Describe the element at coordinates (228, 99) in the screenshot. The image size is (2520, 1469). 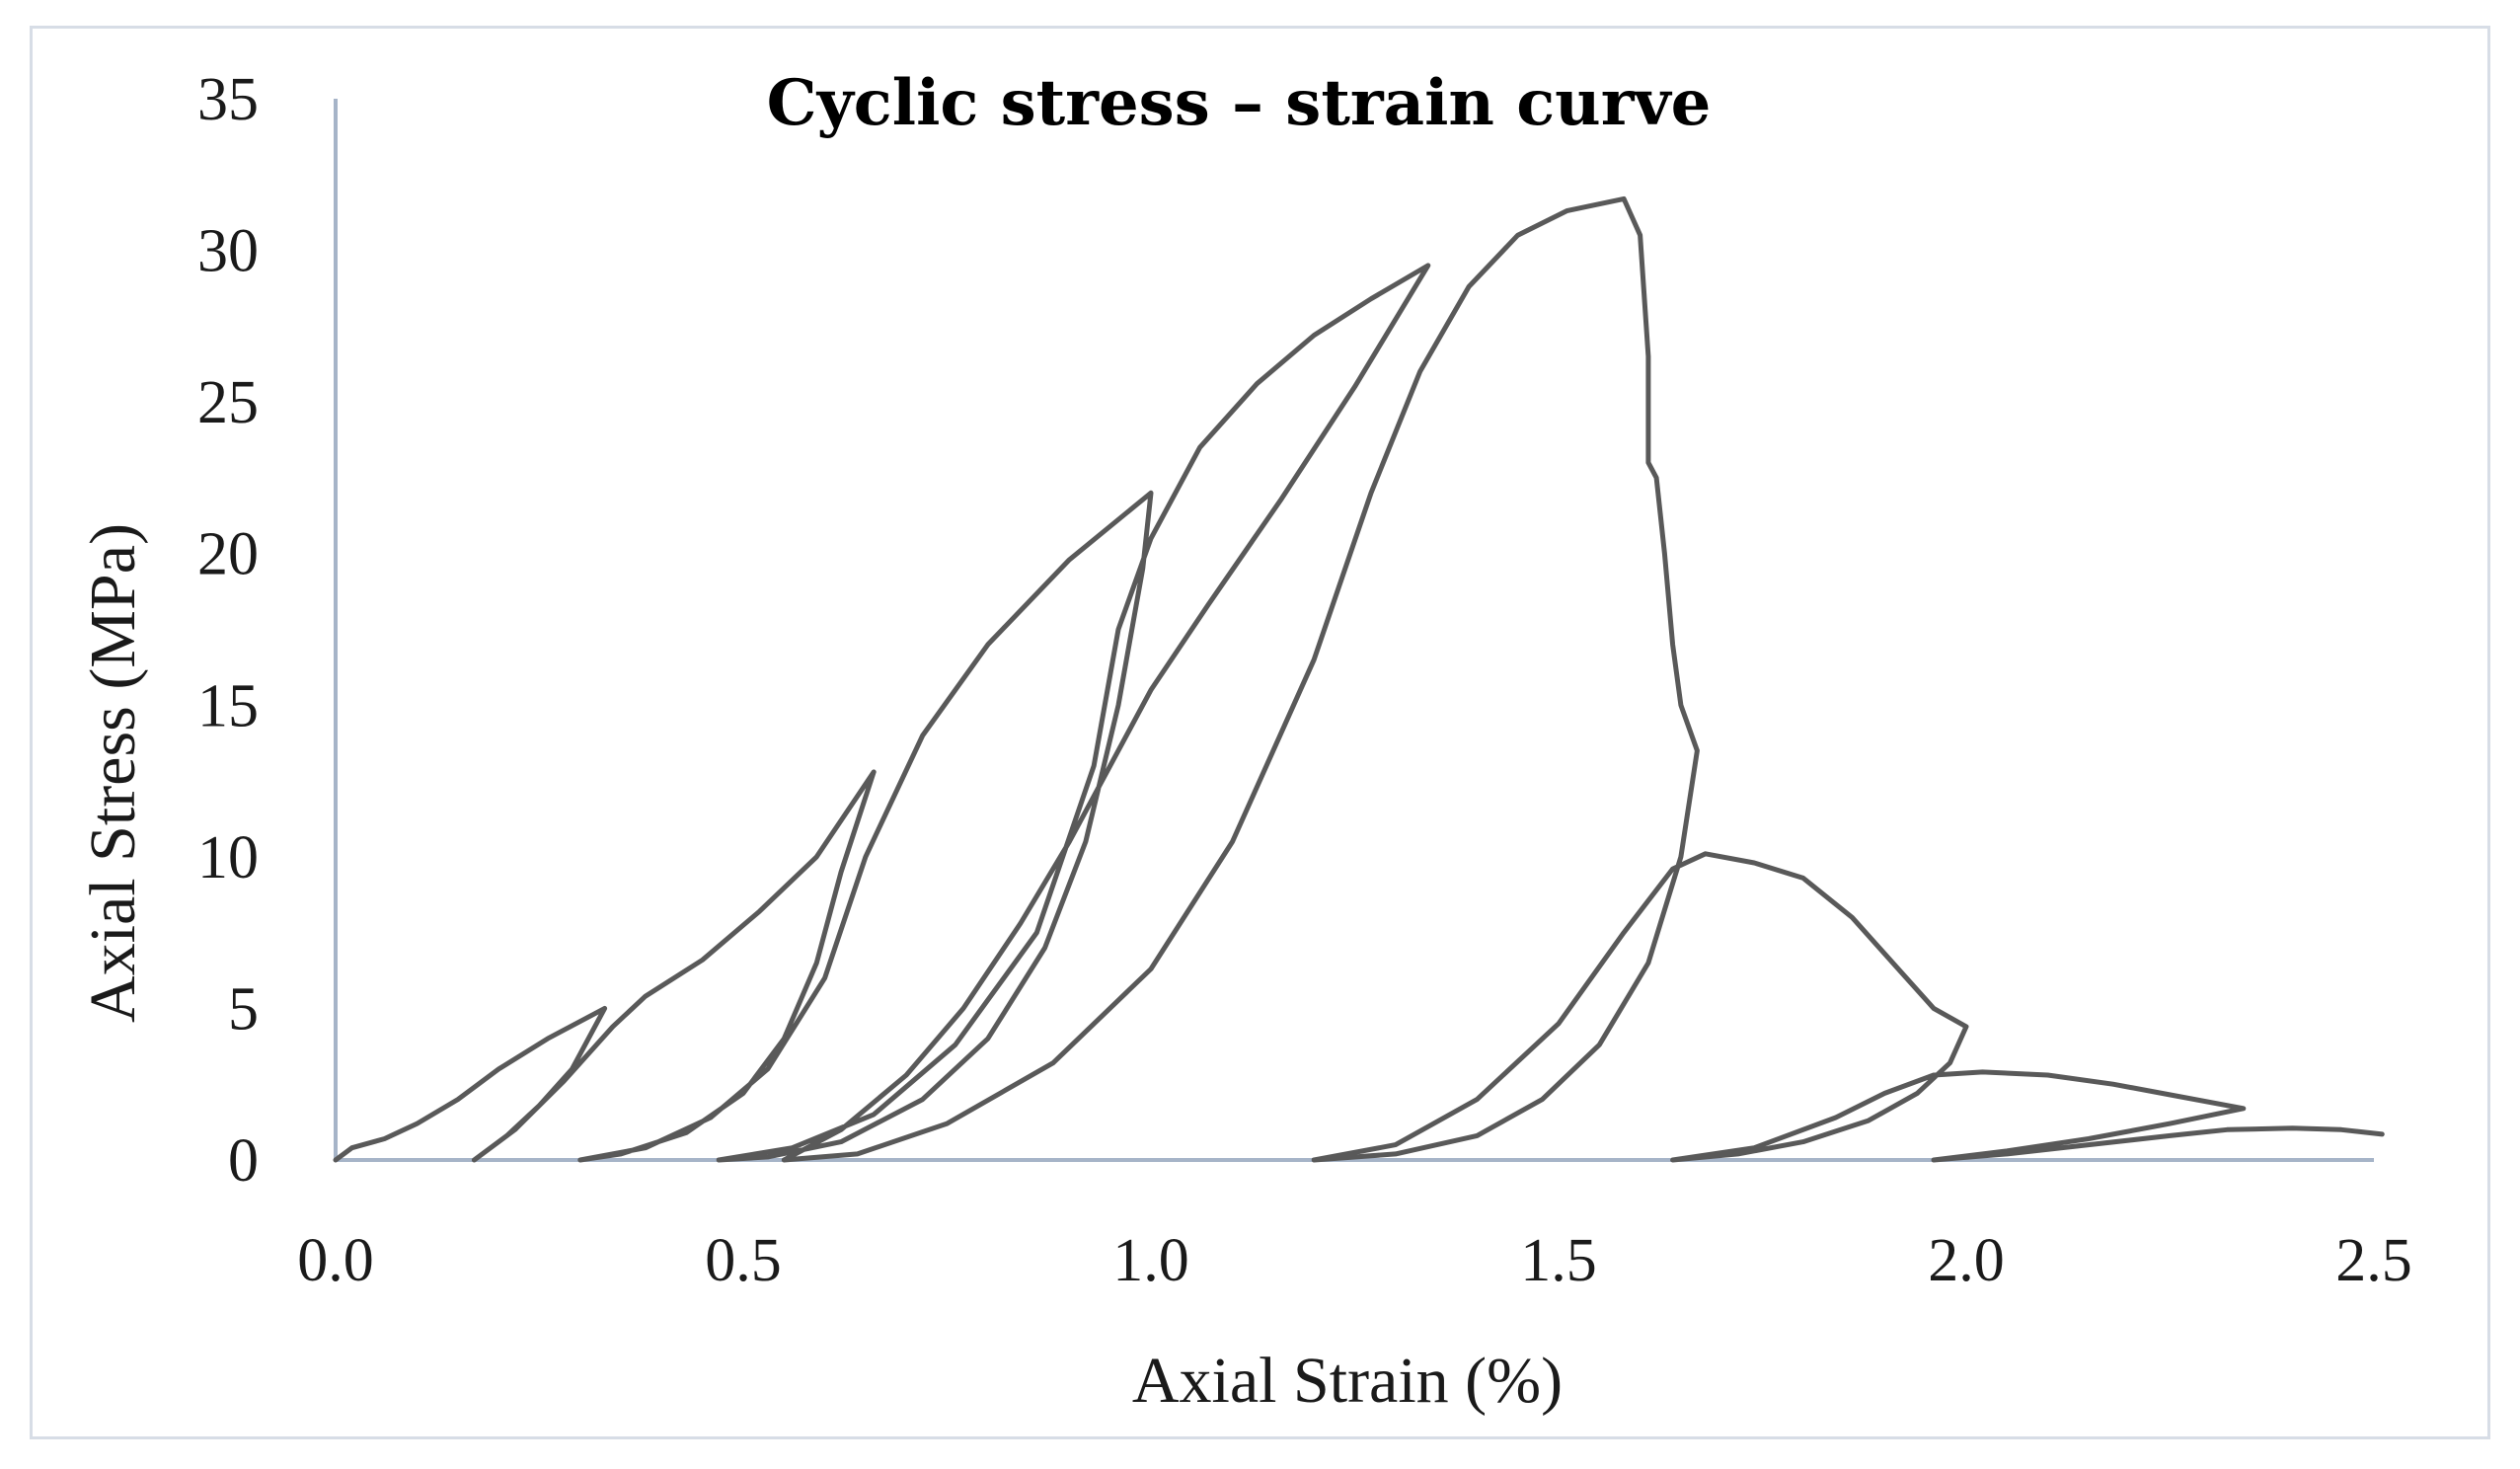
I see `y-tick-label: 35` at that location.